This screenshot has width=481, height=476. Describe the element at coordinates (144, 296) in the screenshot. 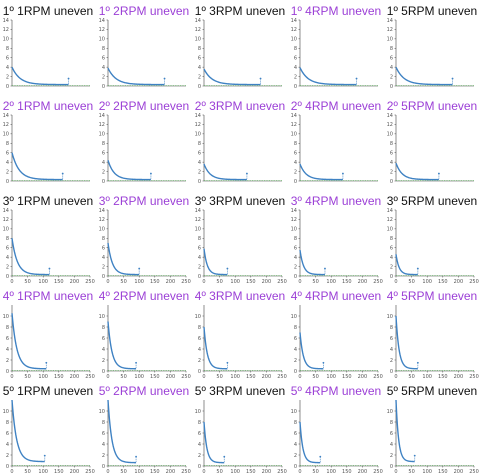

I see `chart-title: 4º 2RPM uneven` at that location.